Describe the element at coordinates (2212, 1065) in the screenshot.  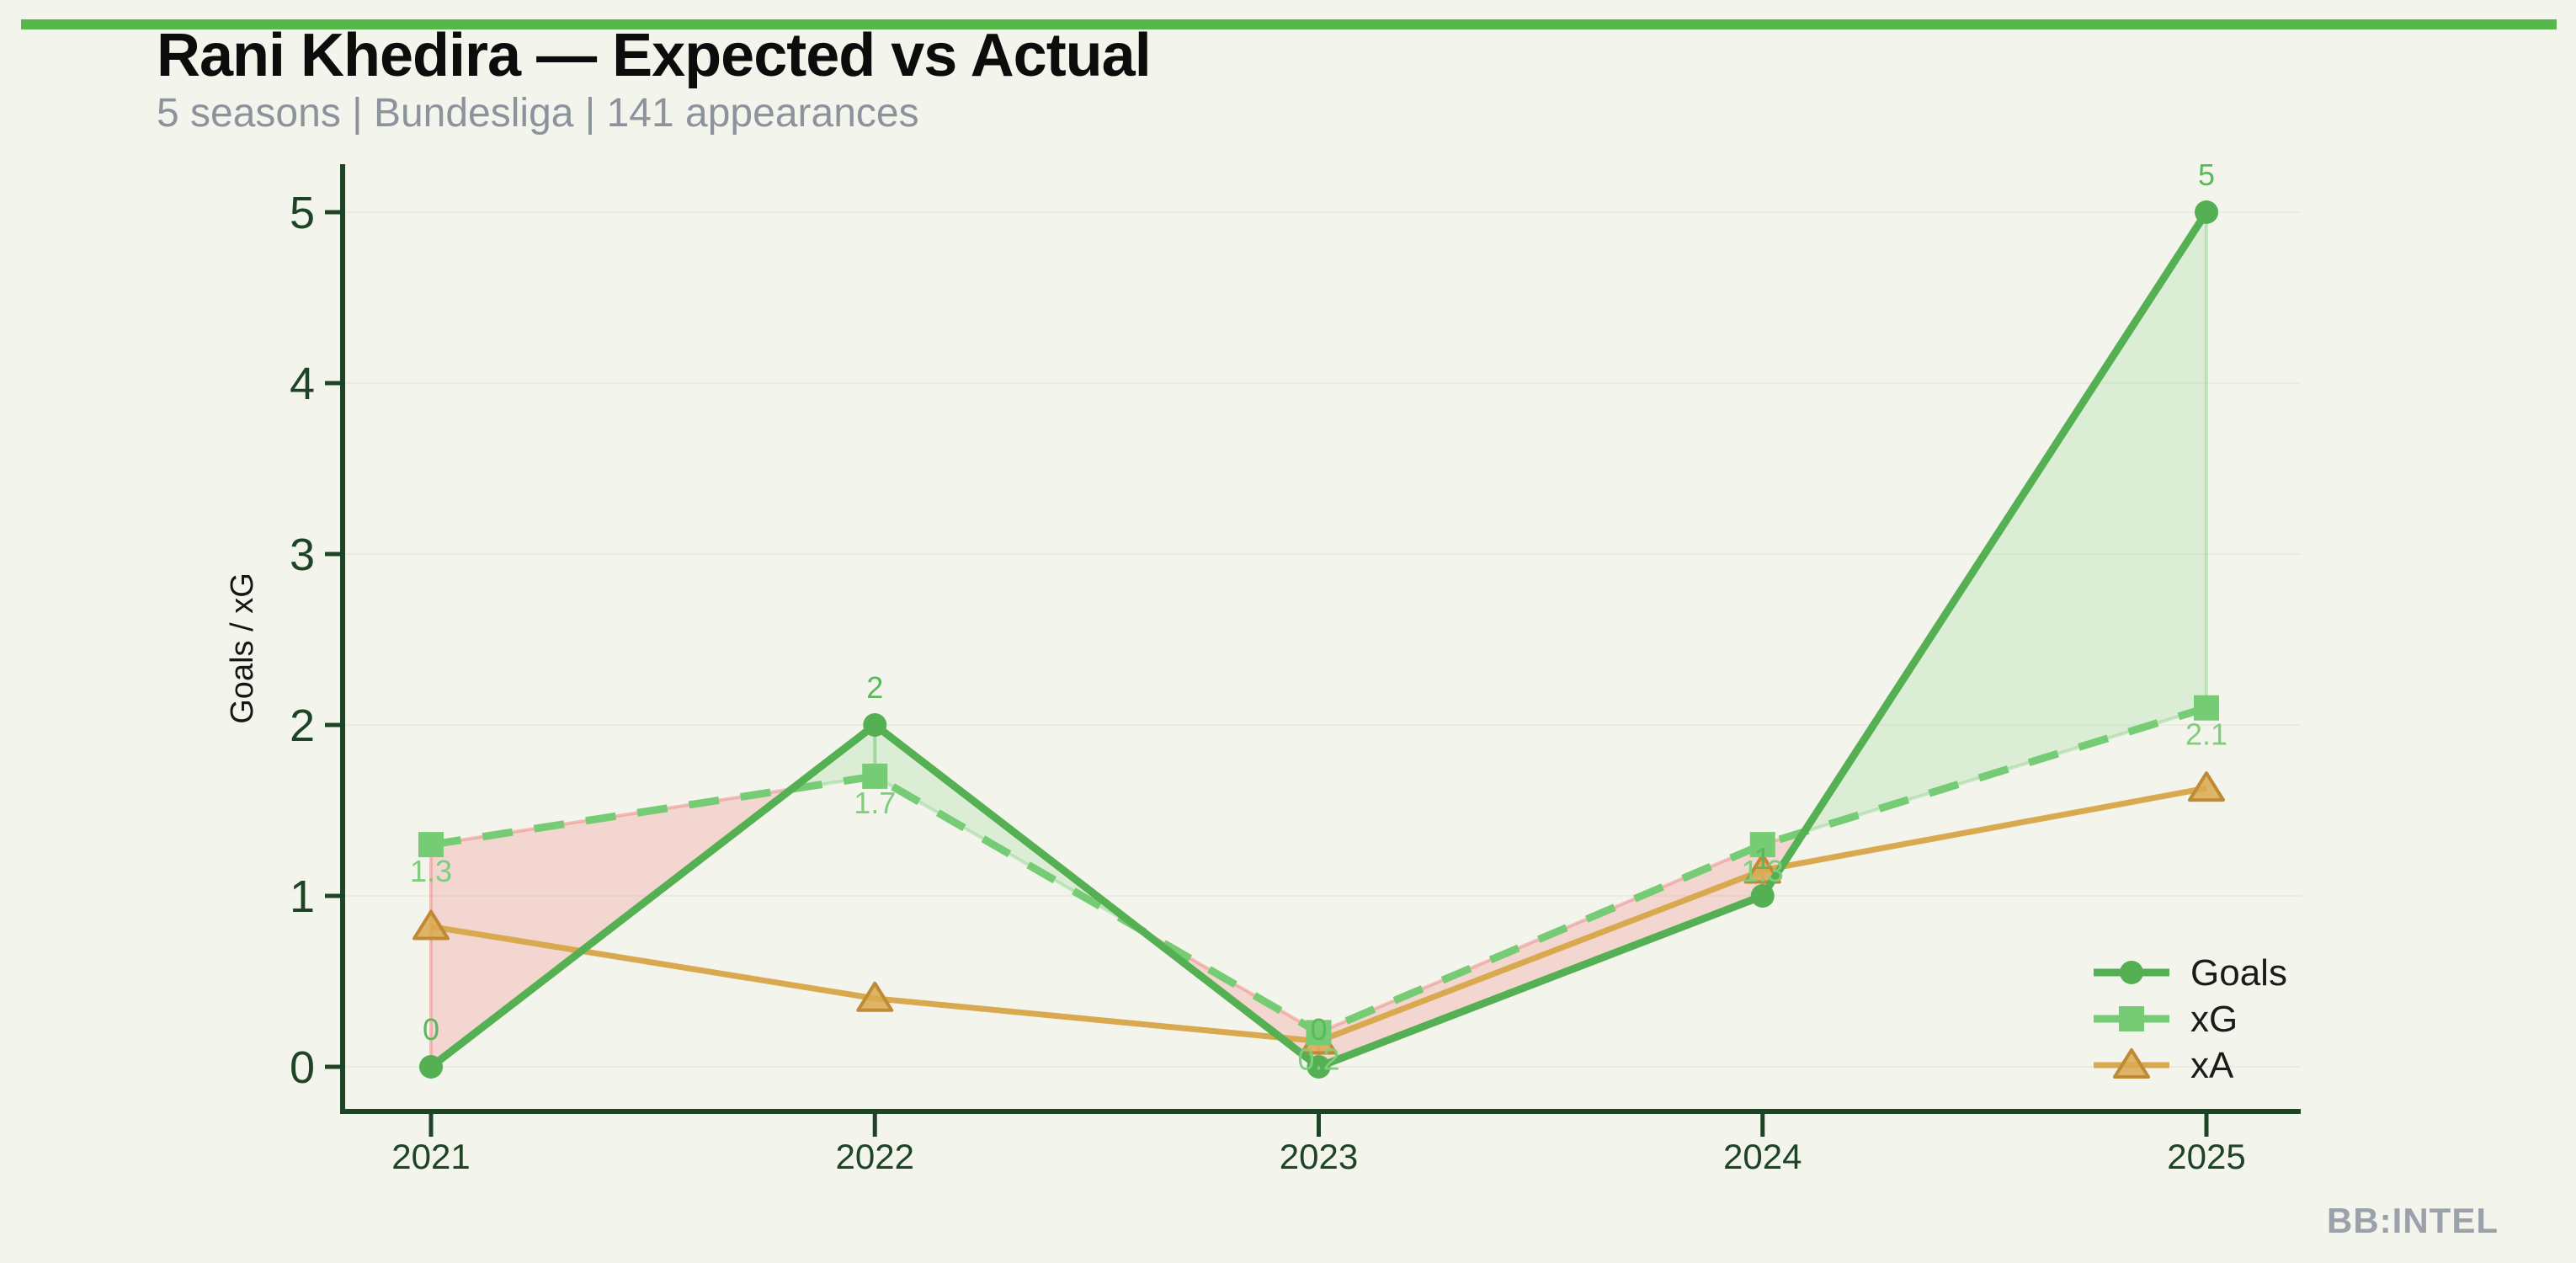
I see `legend-label: xA` at that location.